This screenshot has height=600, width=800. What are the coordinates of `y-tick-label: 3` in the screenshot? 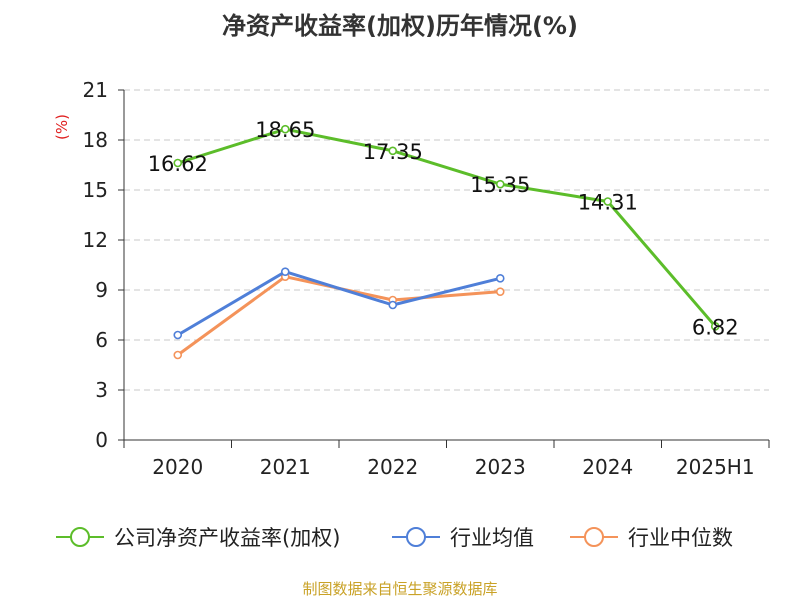 It's located at (101, 390).